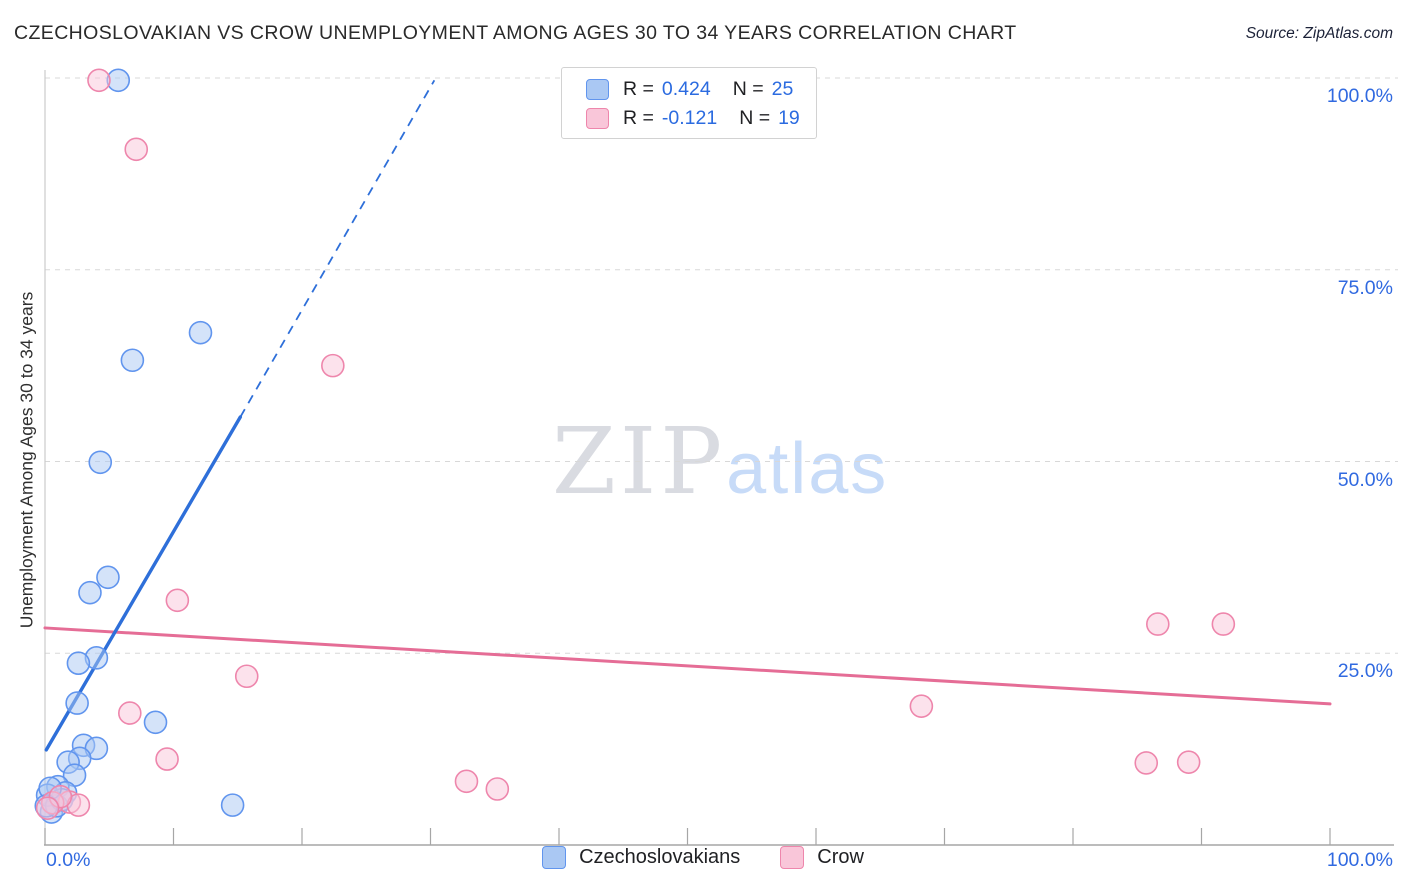 This screenshot has height=892, width=1406. Describe the element at coordinates (686, 88) in the screenshot. I see `r-value: 0.424` at that location.